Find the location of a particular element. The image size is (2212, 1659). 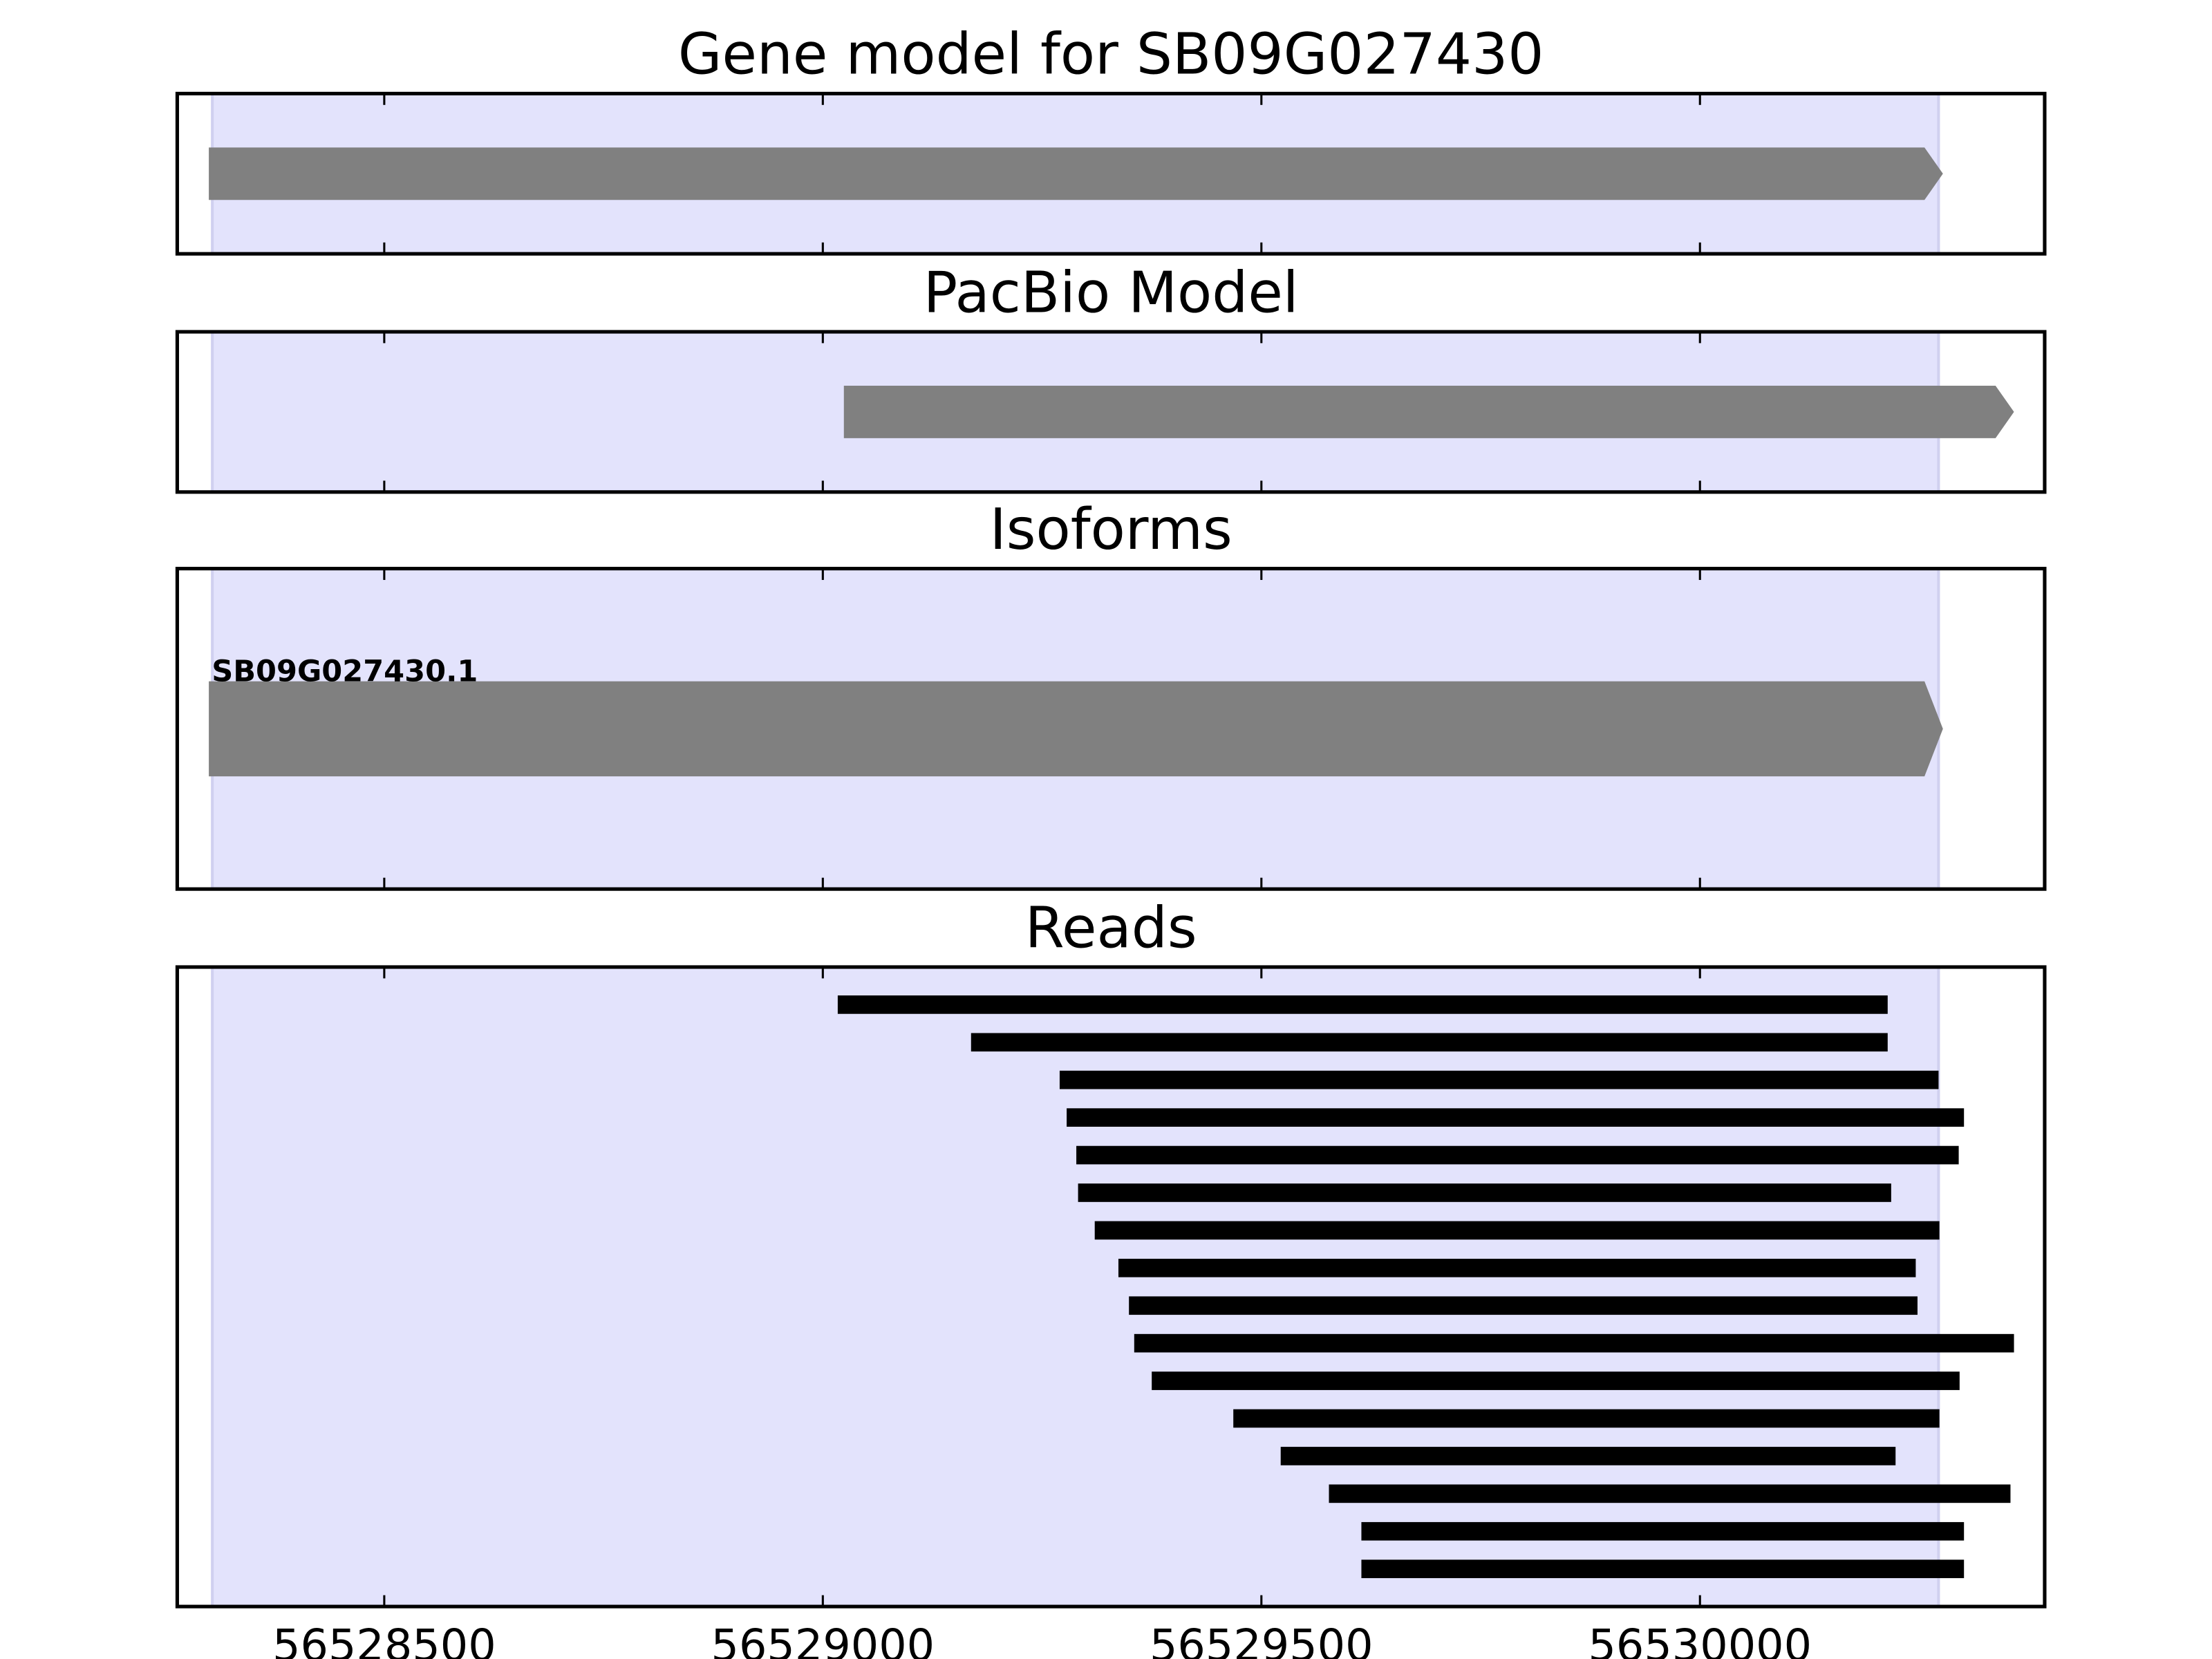

x-tick-label: 56529500 is located at coordinates (1262, 1639).